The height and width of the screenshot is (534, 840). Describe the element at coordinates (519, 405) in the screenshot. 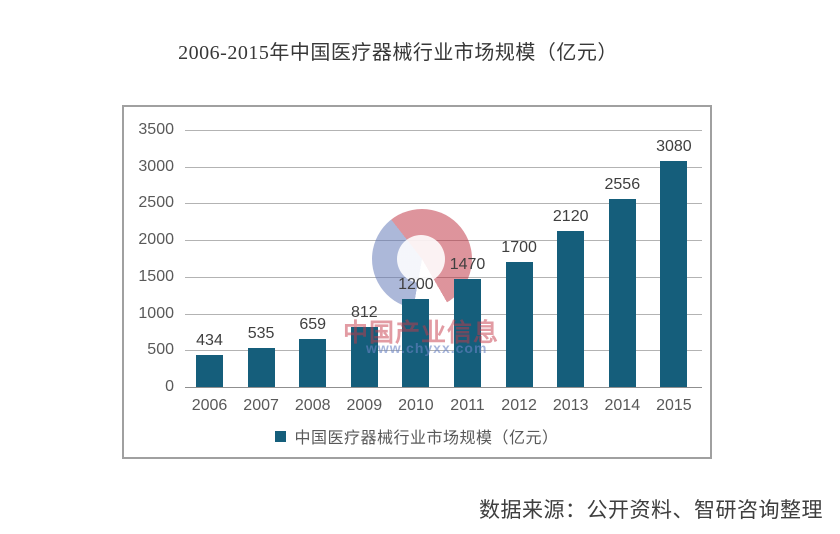

I see `xtick-2012: 2012` at that location.